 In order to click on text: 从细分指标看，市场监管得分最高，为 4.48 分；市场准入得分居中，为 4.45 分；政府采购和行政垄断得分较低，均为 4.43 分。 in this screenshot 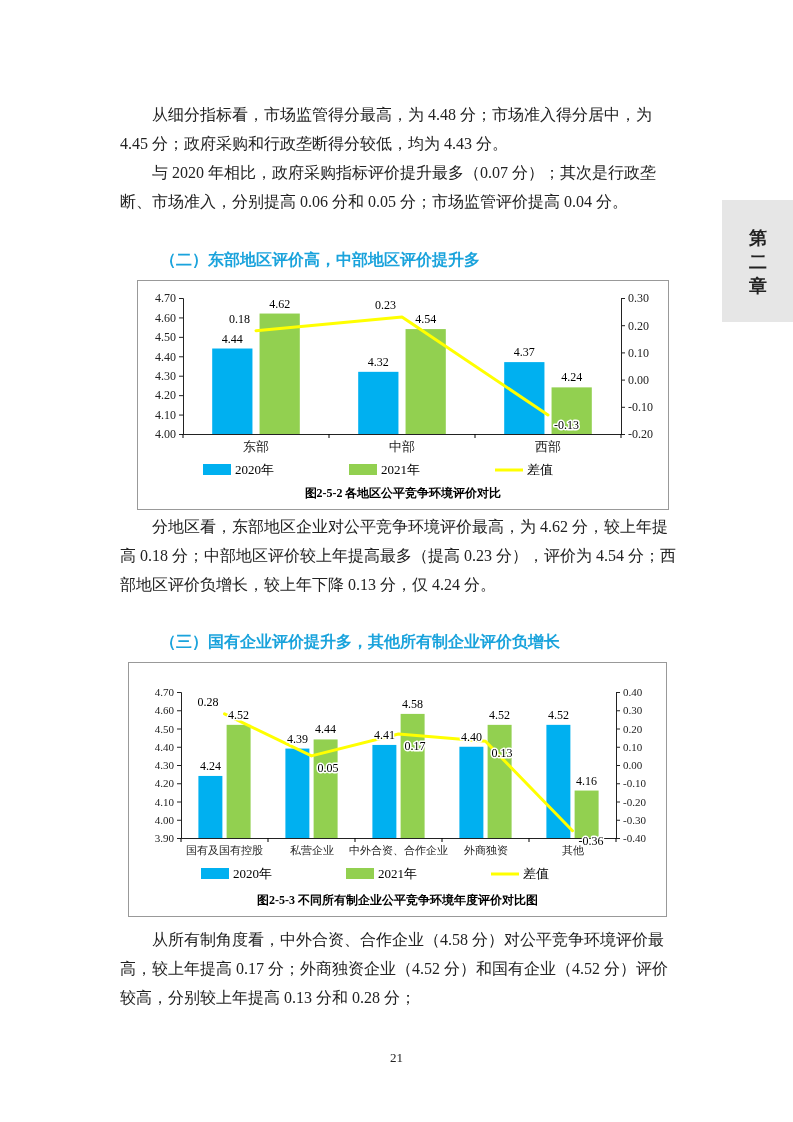, I will do `click(386, 129)`.